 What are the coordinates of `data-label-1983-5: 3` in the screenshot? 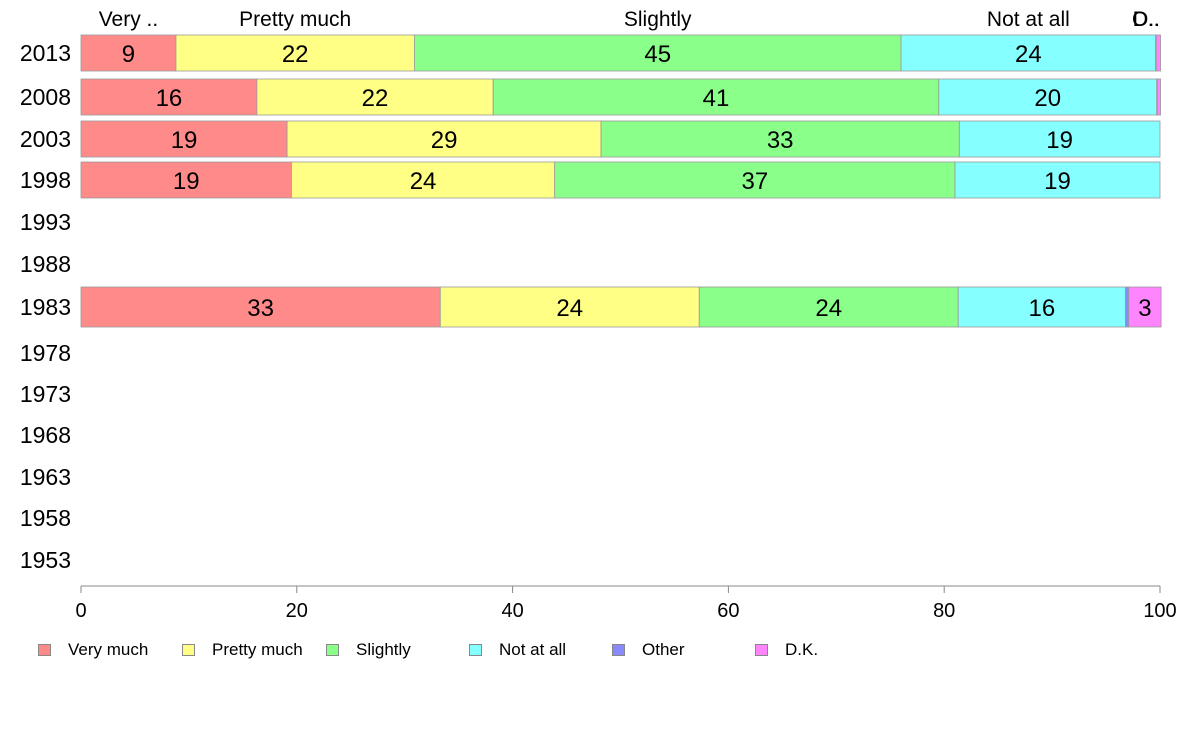 It's located at (1144, 308).